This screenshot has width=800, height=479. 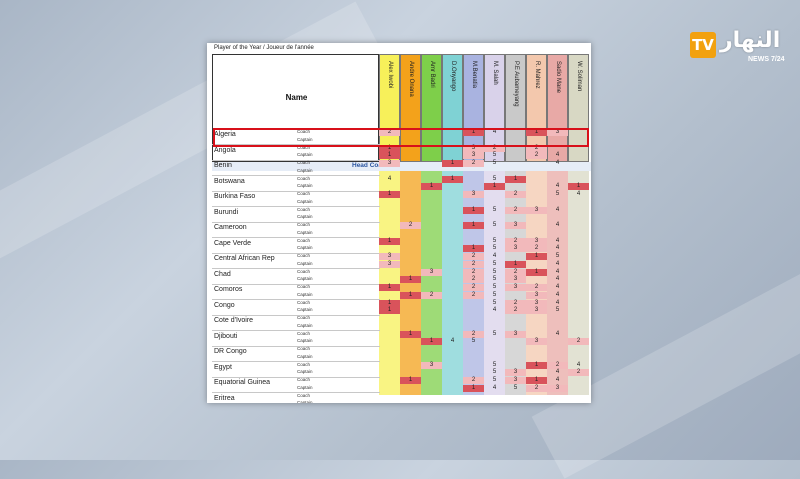 I want to click on highlight-box-algeria, so click(x=401, y=137).